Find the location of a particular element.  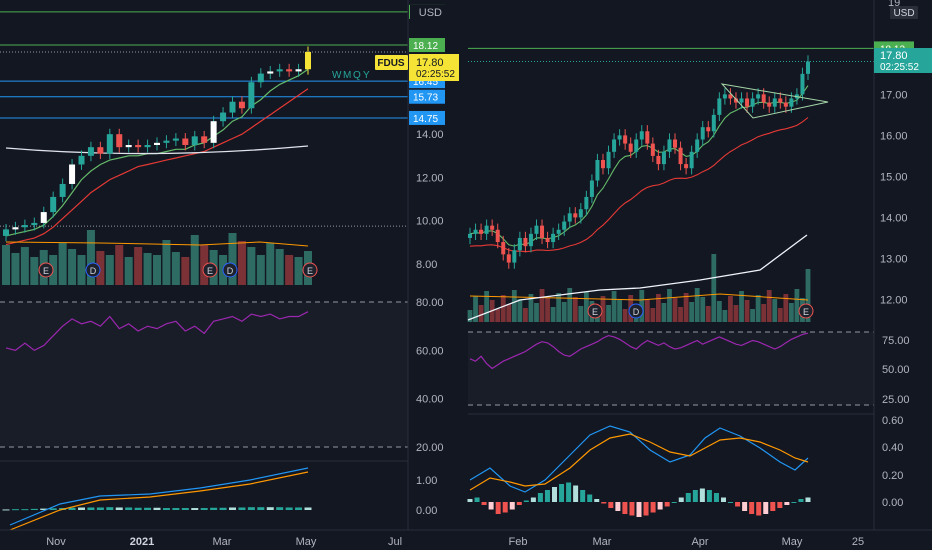

price-tick: 15.00 is located at coordinates (894, 177).